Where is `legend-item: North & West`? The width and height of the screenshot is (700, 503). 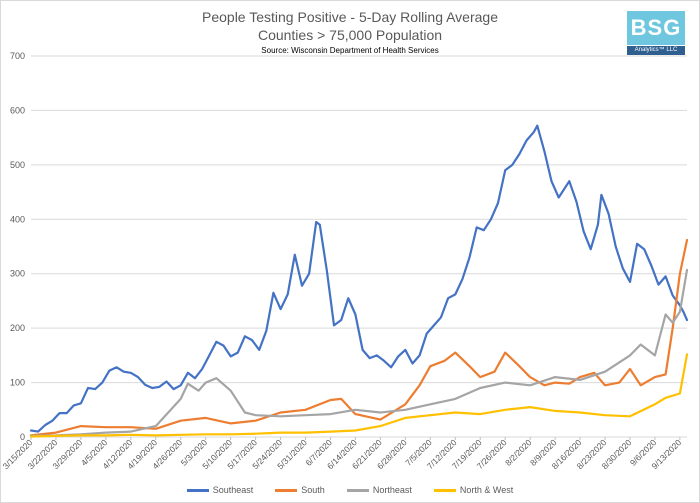
legend-item: North & West is located at coordinates (473, 490).